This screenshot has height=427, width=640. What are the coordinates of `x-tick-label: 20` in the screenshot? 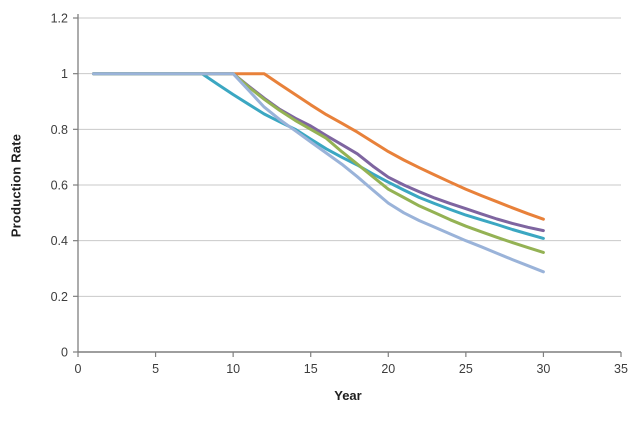 It's located at (388, 369).